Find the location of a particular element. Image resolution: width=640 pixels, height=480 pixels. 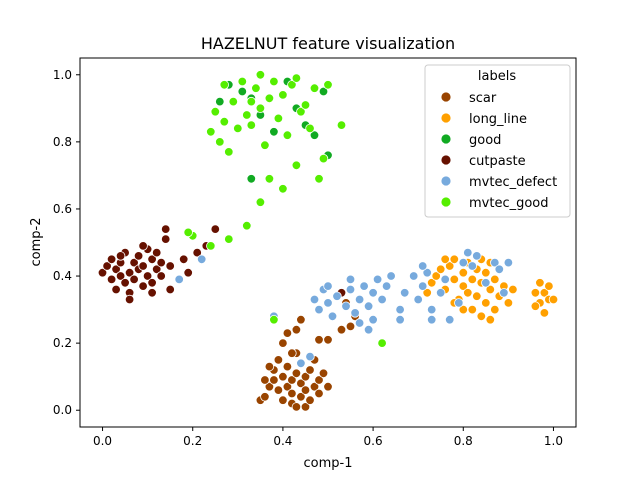

legend-label: scar is located at coordinates (483, 98).